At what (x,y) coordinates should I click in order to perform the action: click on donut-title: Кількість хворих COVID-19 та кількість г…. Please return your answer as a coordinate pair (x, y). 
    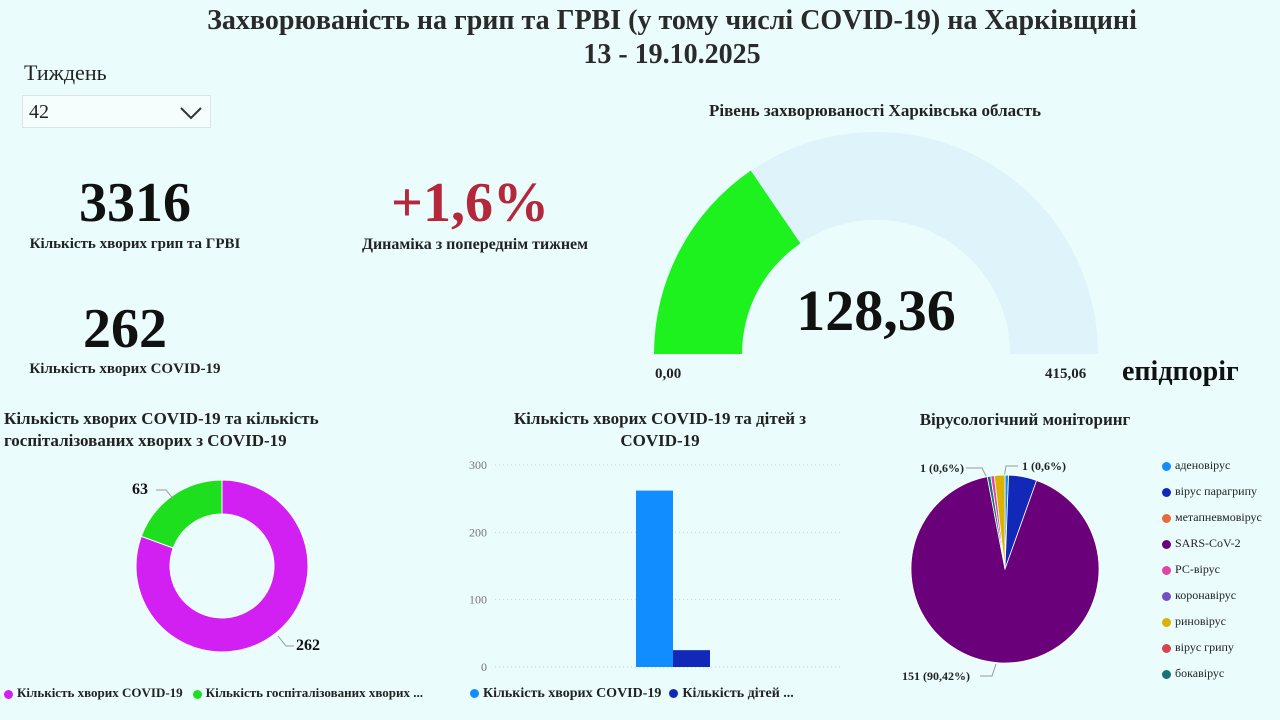
    Looking at the image, I should click on (161, 430).